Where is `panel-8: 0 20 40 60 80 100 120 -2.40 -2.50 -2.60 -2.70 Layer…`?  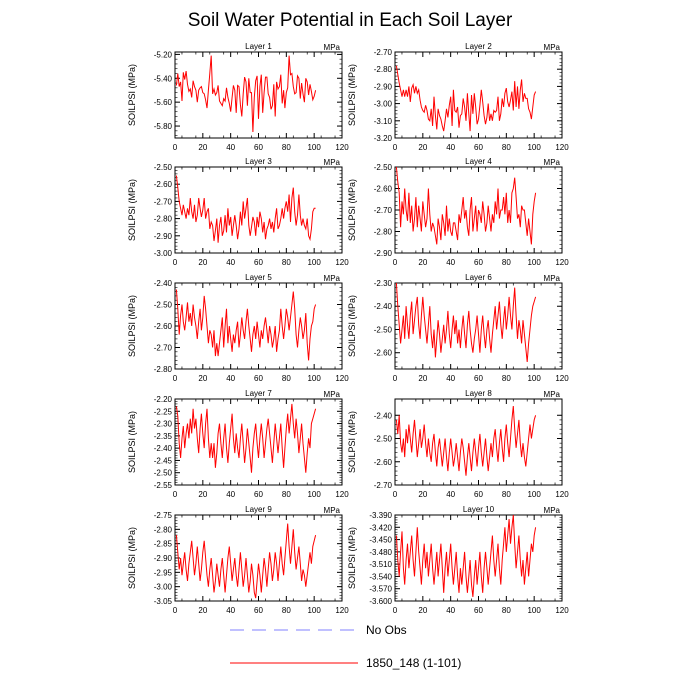
panel-8: 0 20 40 60 80 100 120 -2.40 -2.50 -2.60 -2.70 Layer… is located at coordinates (458, 444).